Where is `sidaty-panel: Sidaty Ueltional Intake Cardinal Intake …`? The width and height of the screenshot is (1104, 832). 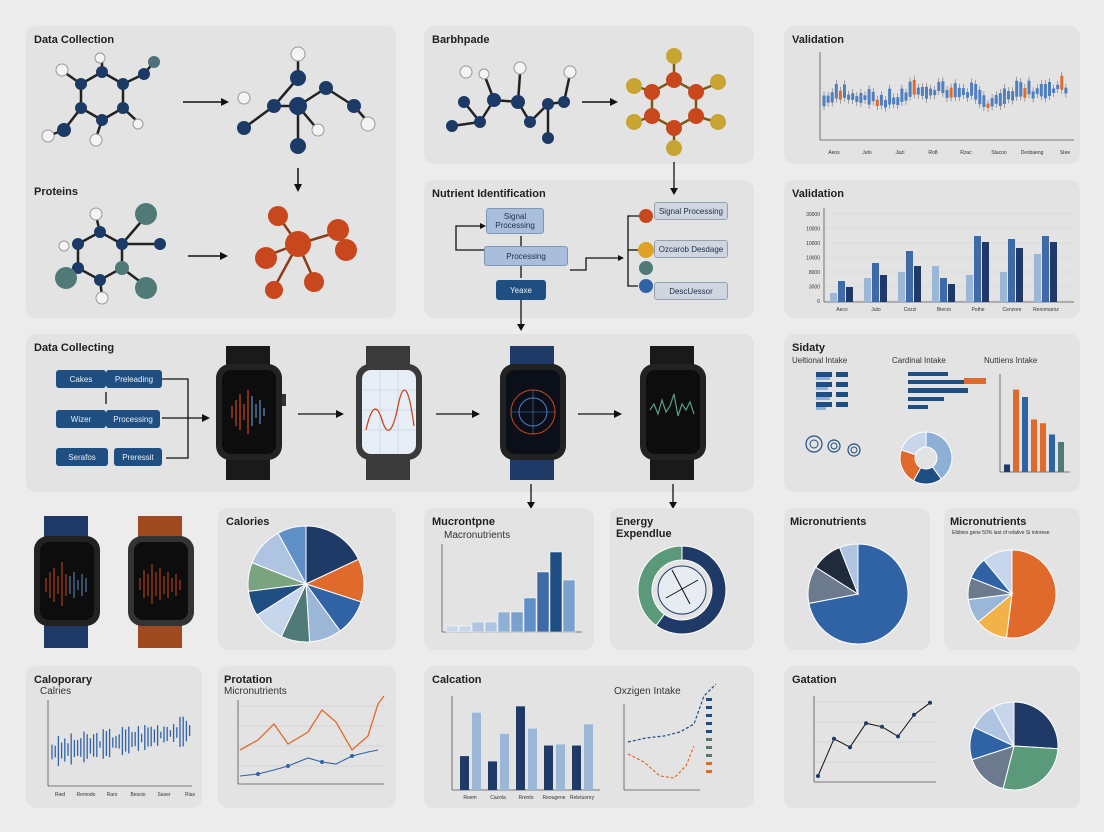
sidaty-panel: Sidaty Ueltional Intake Cardinal Intake … is located at coordinates (932, 413).